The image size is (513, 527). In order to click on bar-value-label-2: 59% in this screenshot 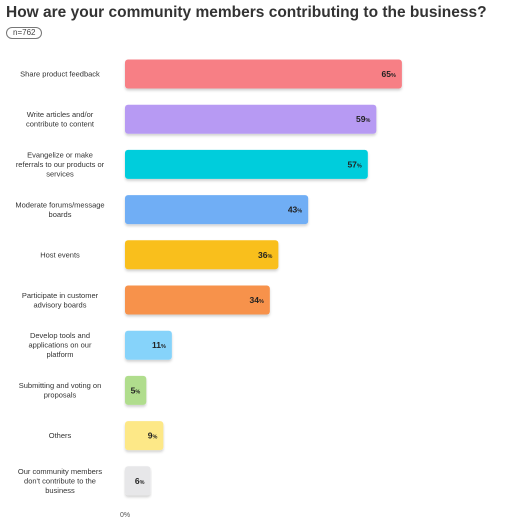, I will do `click(363, 119)`.